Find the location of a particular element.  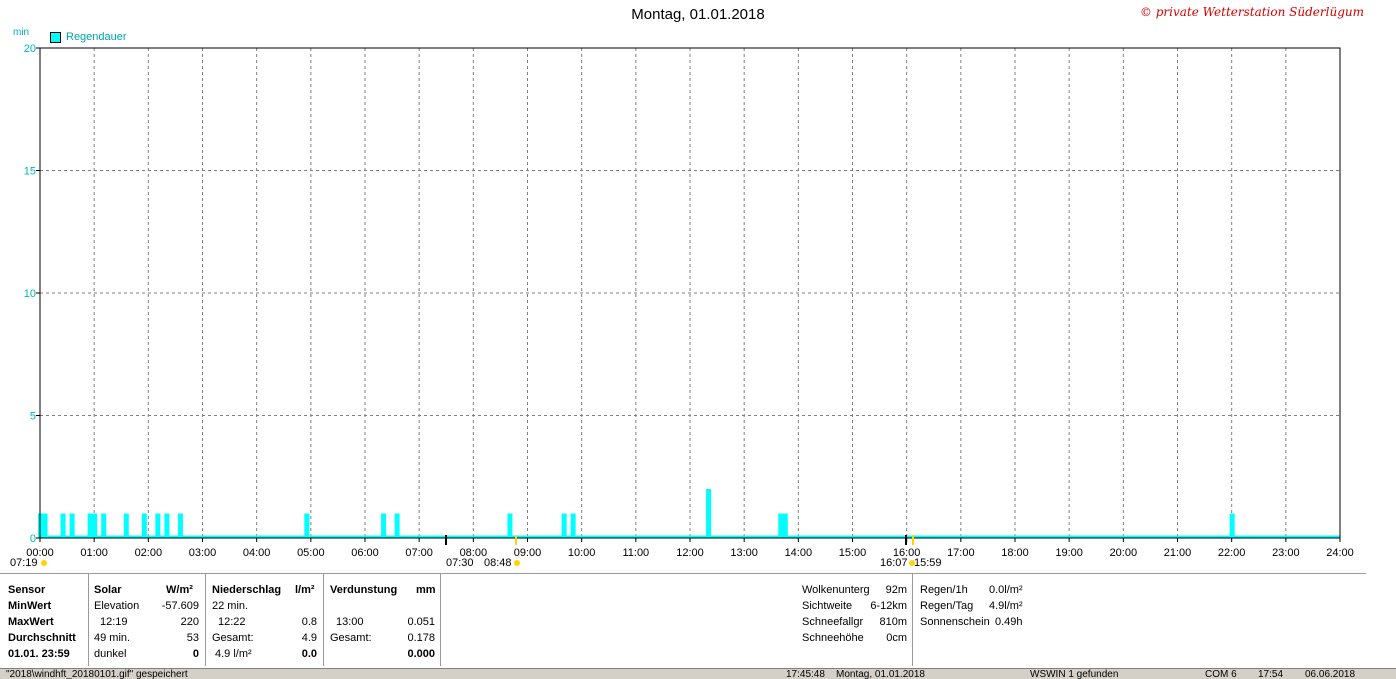

solar-header: Solar is located at coordinates (108, 590).